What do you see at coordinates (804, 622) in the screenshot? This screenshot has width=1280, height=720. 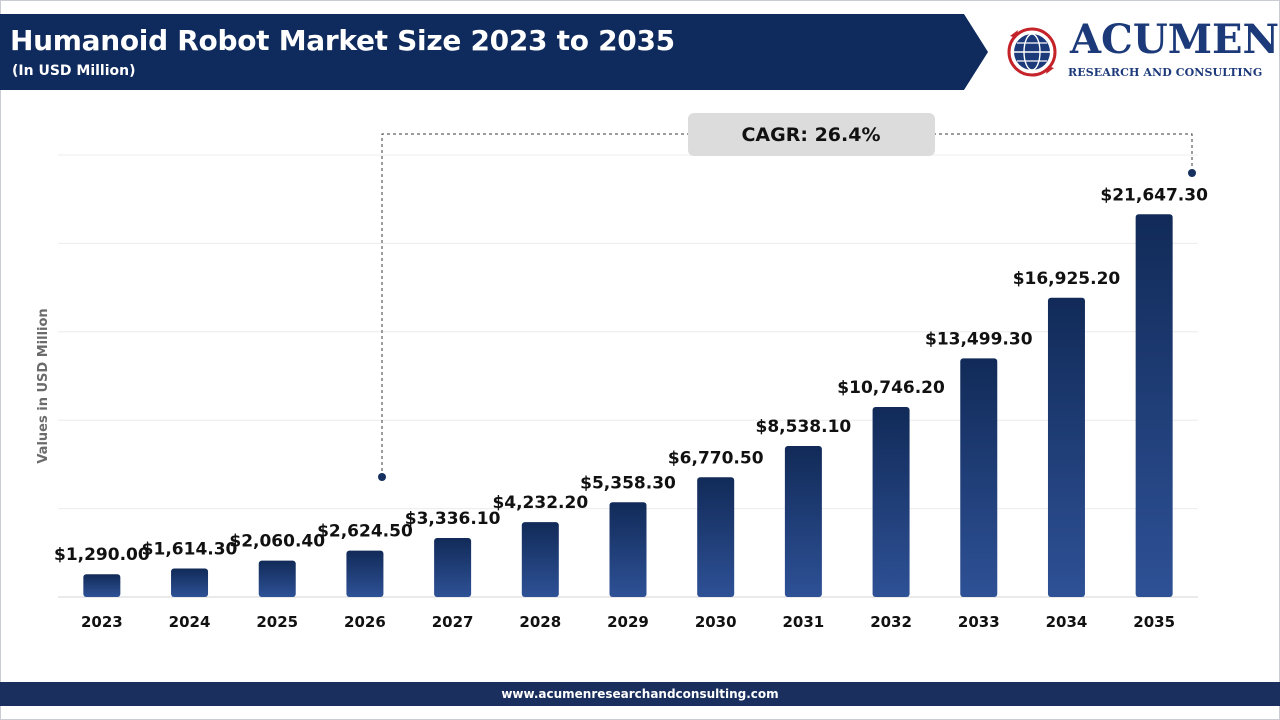 I see `x-tick-2031: 2031` at bounding box center [804, 622].